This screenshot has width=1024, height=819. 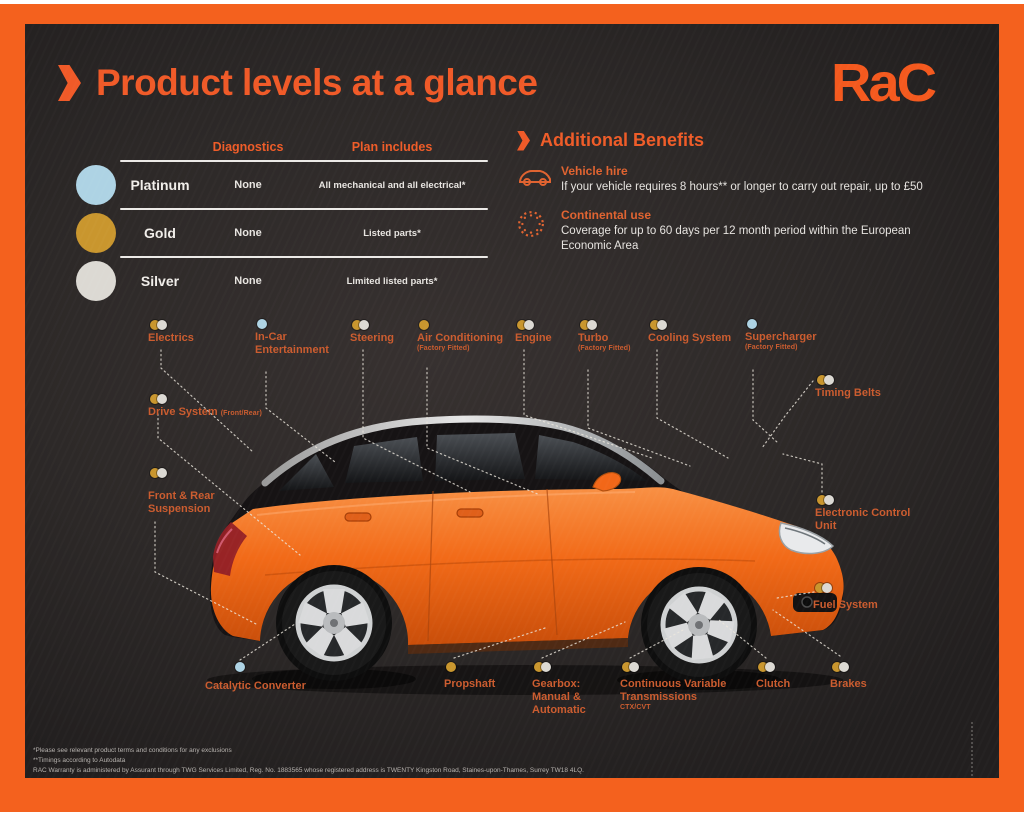 I want to click on part-callout-fuel-system: Fuel System, so click(x=863, y=597).